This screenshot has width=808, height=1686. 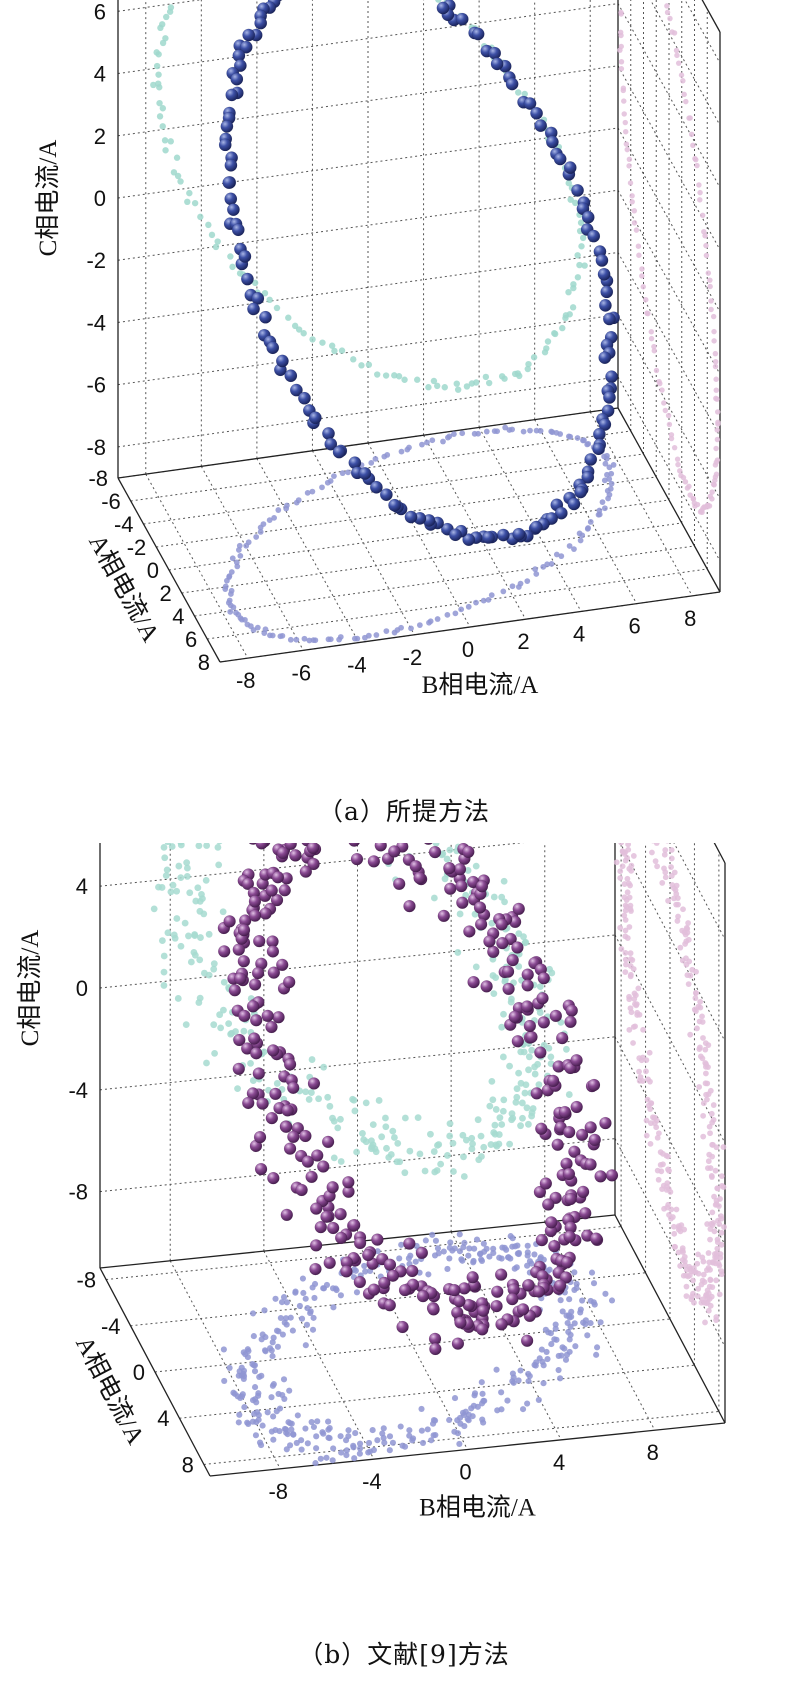 What do you see at coordinates (468, 649) in the screenshot?
I see `chart-a-xtick-label: 0` at bounding box center [468, 649].